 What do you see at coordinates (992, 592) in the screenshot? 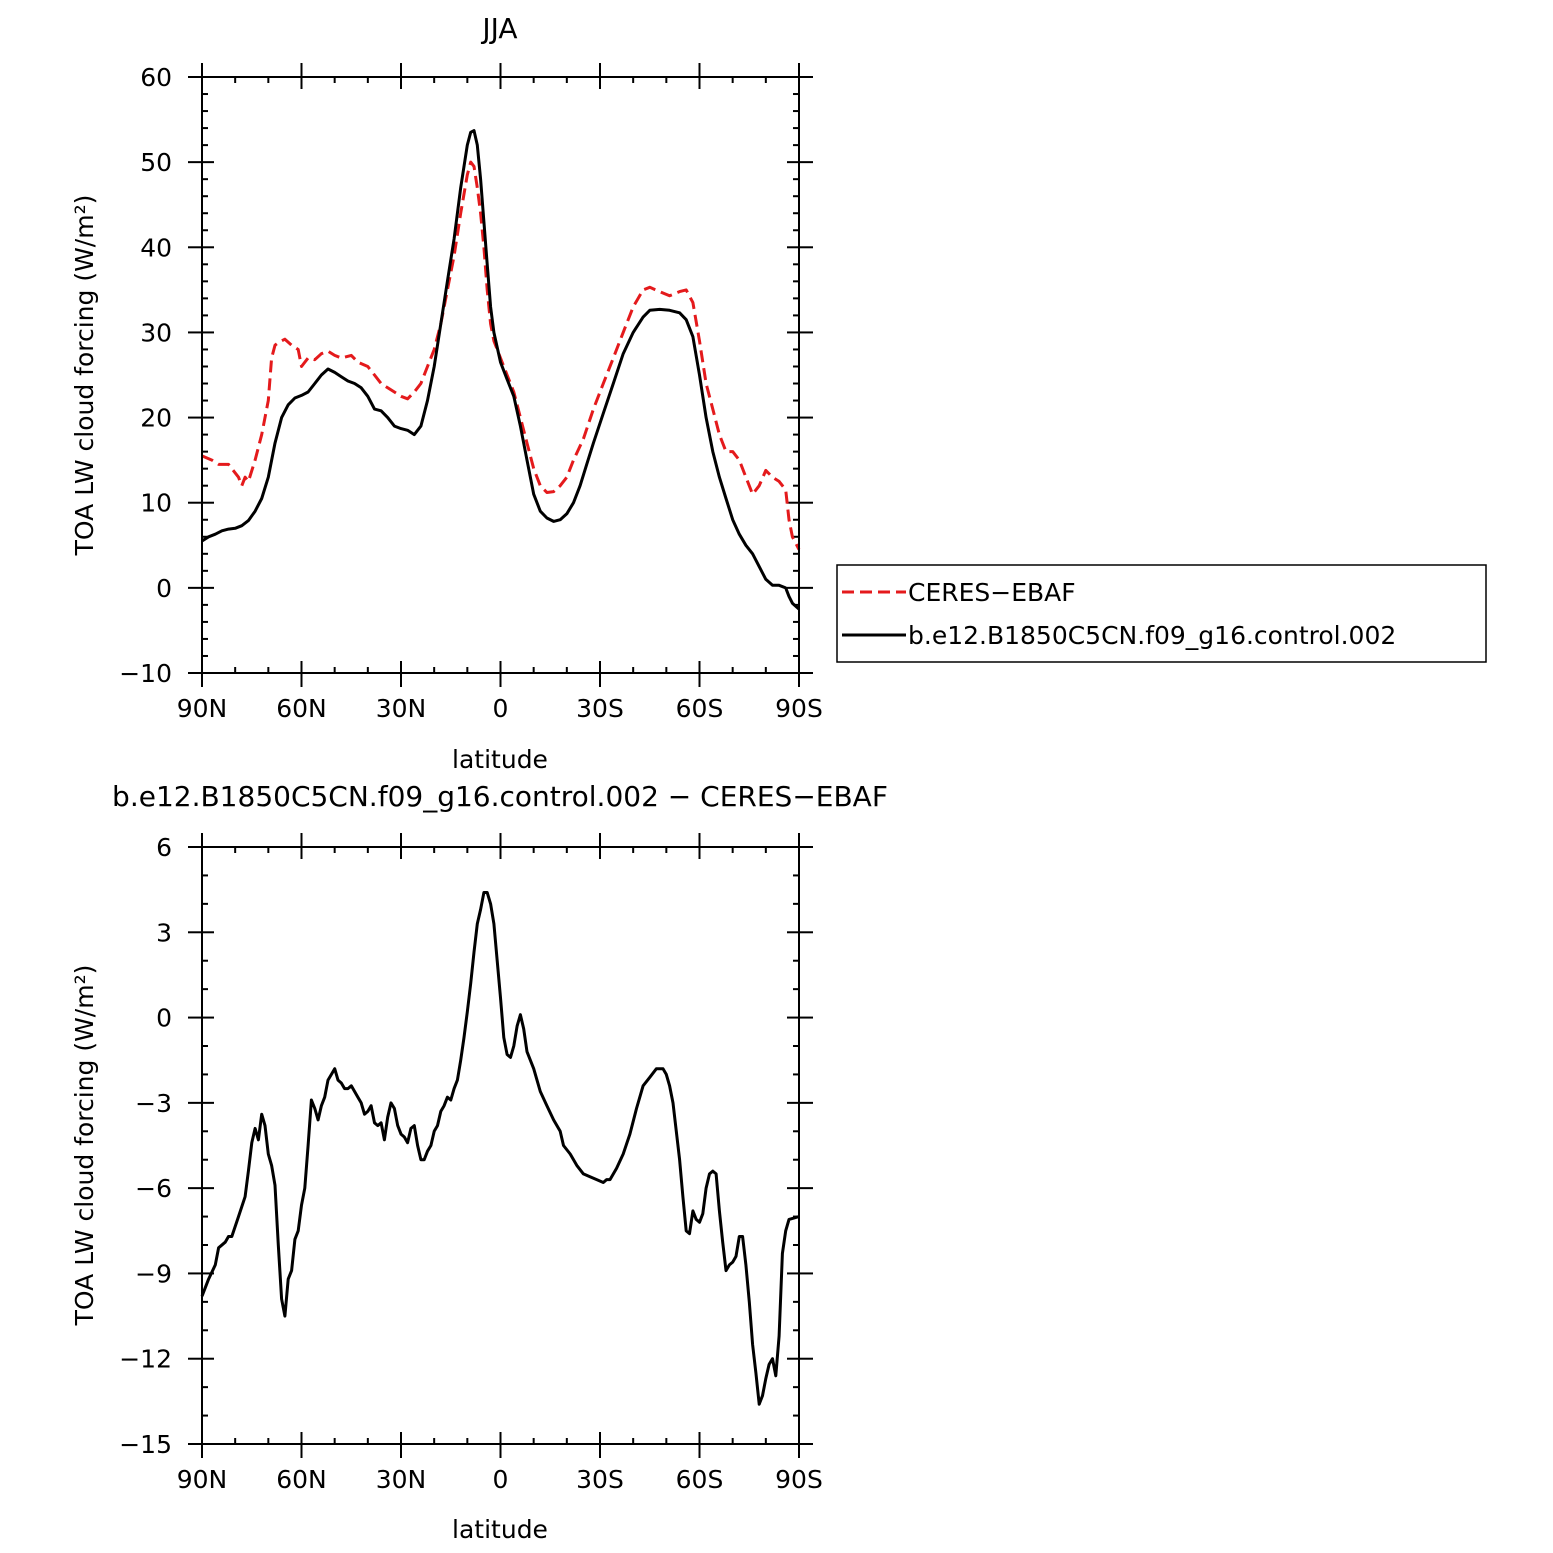
I see `legend-label-ceres: CERES−EBAF` at bounding box center [992, 592].